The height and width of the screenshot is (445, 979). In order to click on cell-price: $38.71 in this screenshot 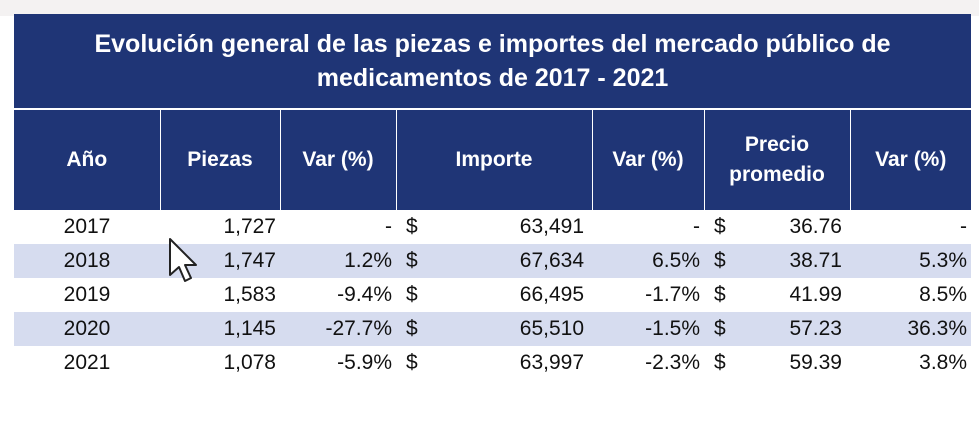, I will do `click(777, 261)`.